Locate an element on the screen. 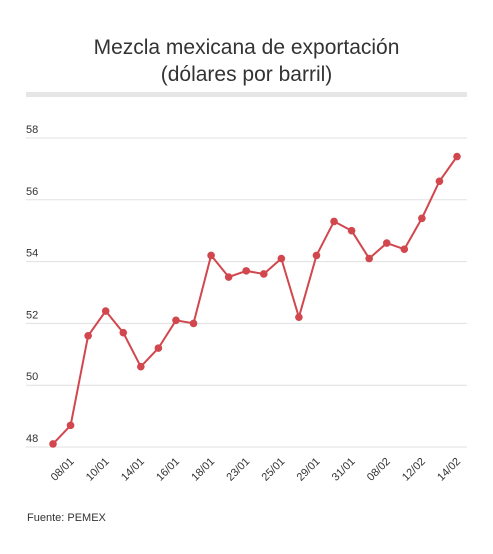 This screenshot has width=493, height=554. x-tick-label-29-01: 29/01 is located at coordinates (309, 470).